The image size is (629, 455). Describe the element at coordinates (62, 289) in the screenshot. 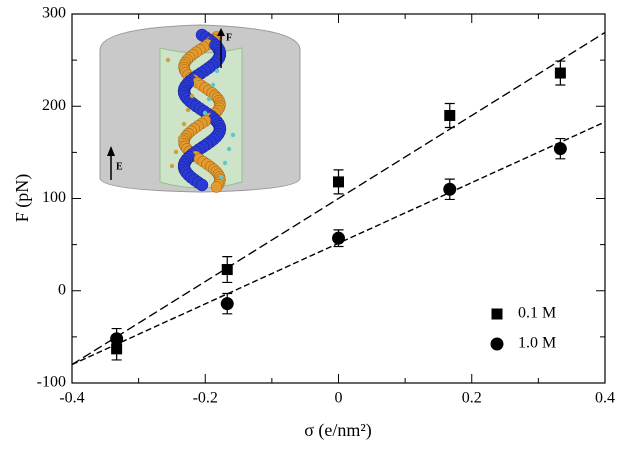

I see `y-tick-label: 0` at that location.